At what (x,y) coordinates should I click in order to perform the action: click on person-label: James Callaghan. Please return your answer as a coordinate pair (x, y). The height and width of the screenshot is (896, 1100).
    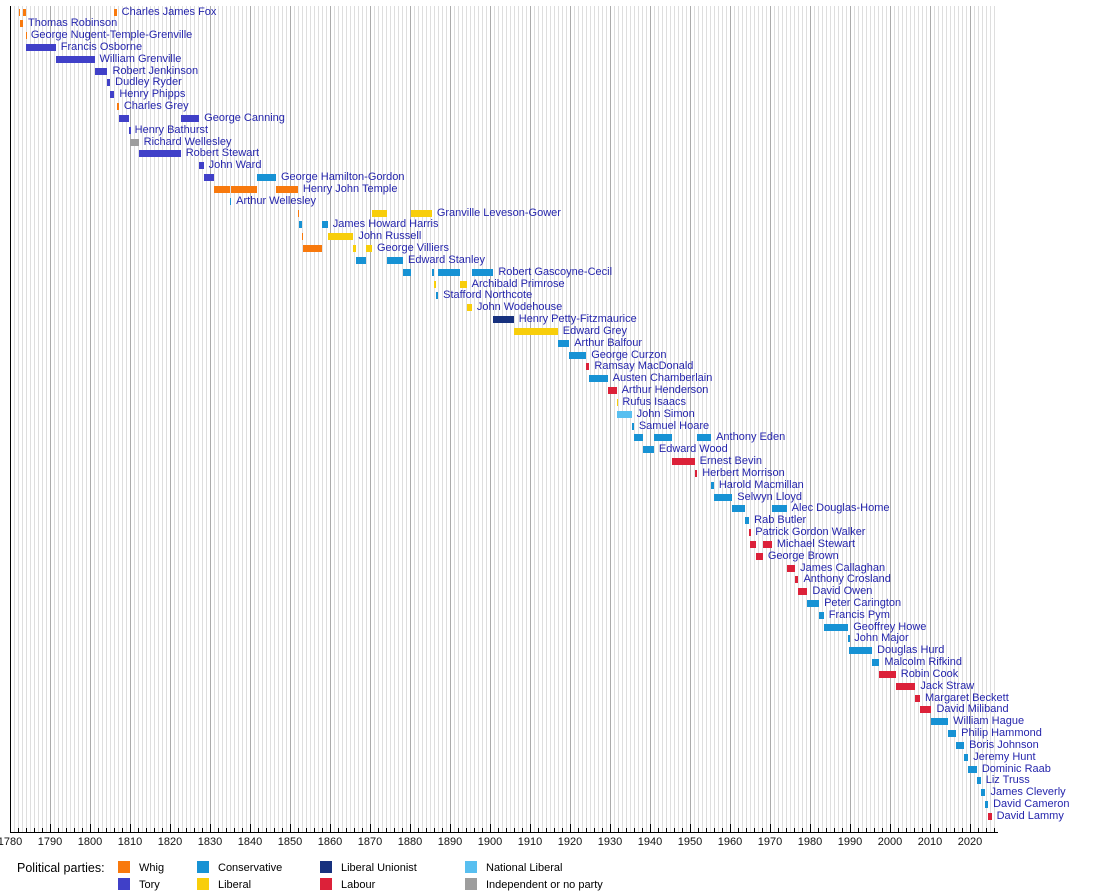
    Looking at the image, I should click on (843, 567).